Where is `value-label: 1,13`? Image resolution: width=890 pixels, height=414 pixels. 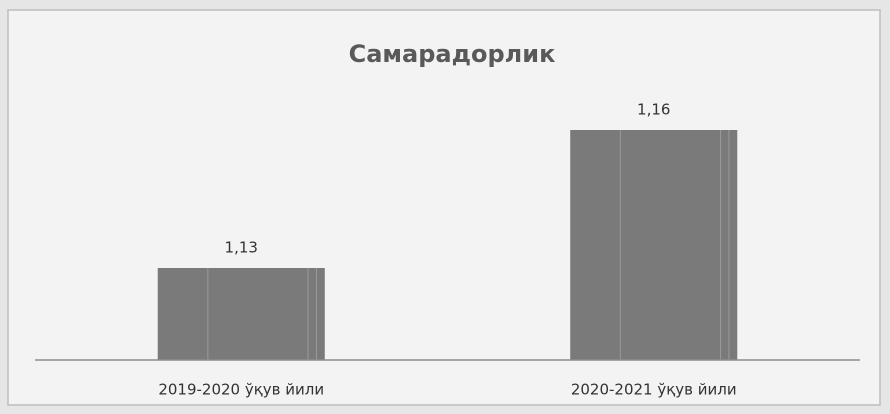
value-label: 1,13 is located at coordinates (241, 248).